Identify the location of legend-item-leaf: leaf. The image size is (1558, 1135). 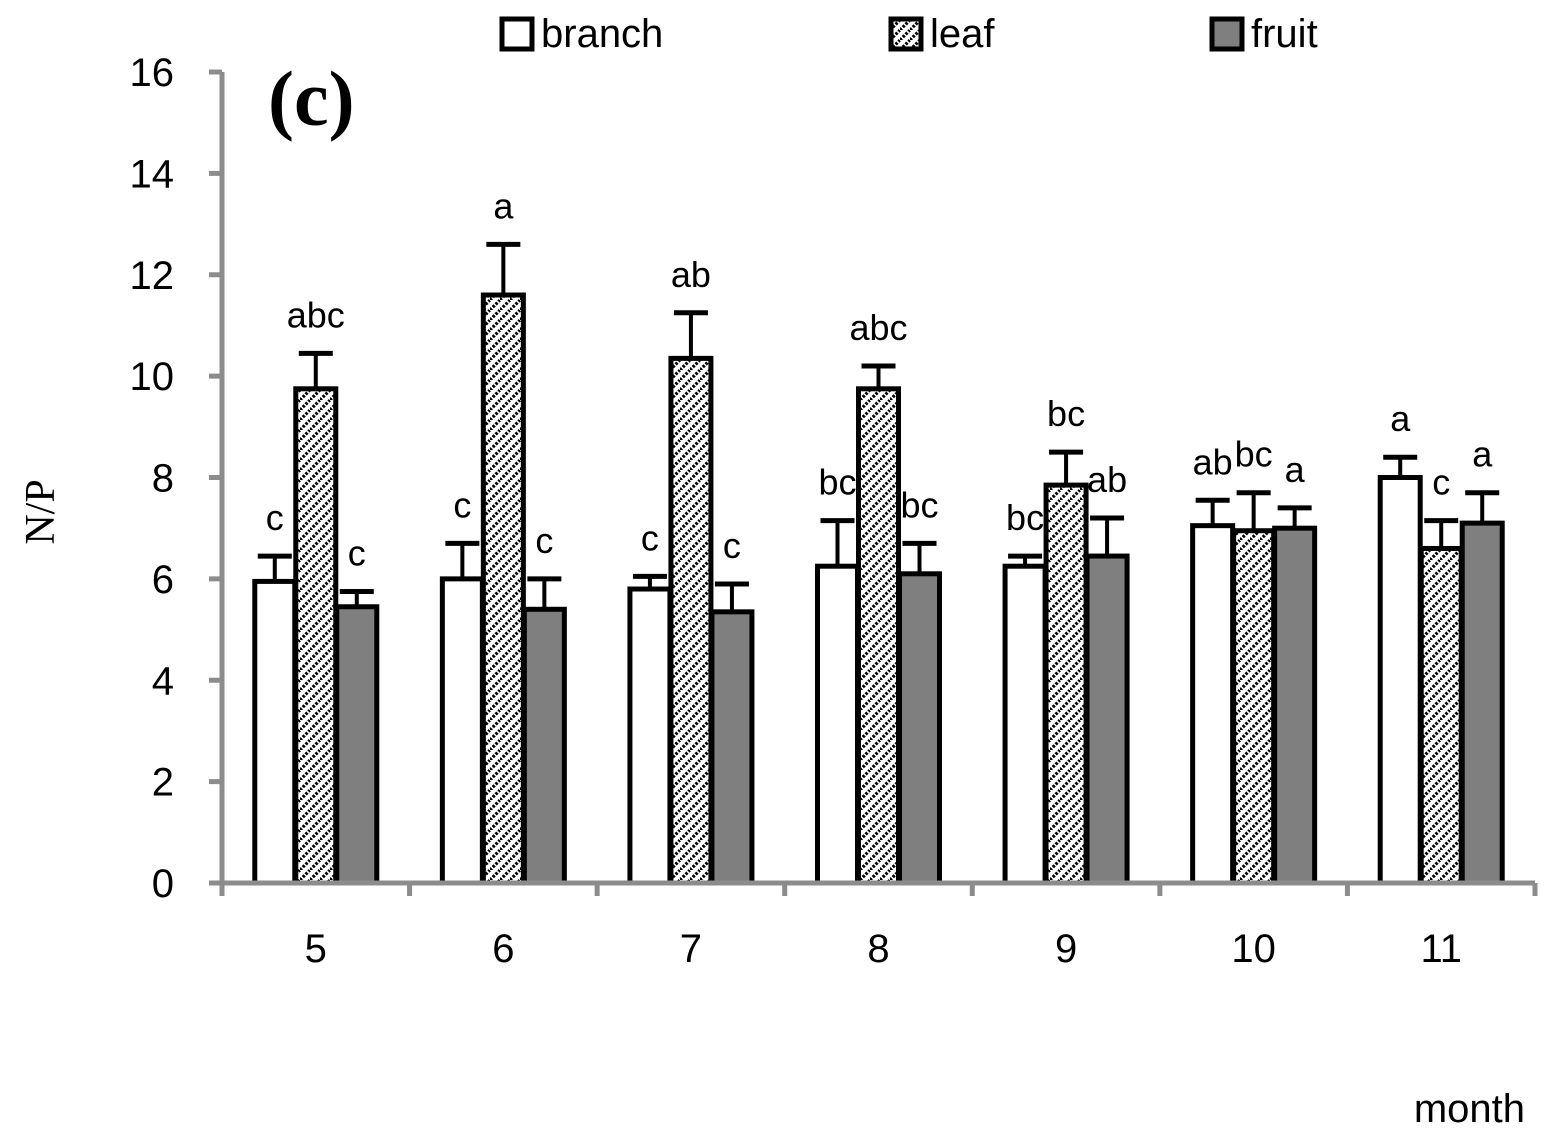
(941, 34).